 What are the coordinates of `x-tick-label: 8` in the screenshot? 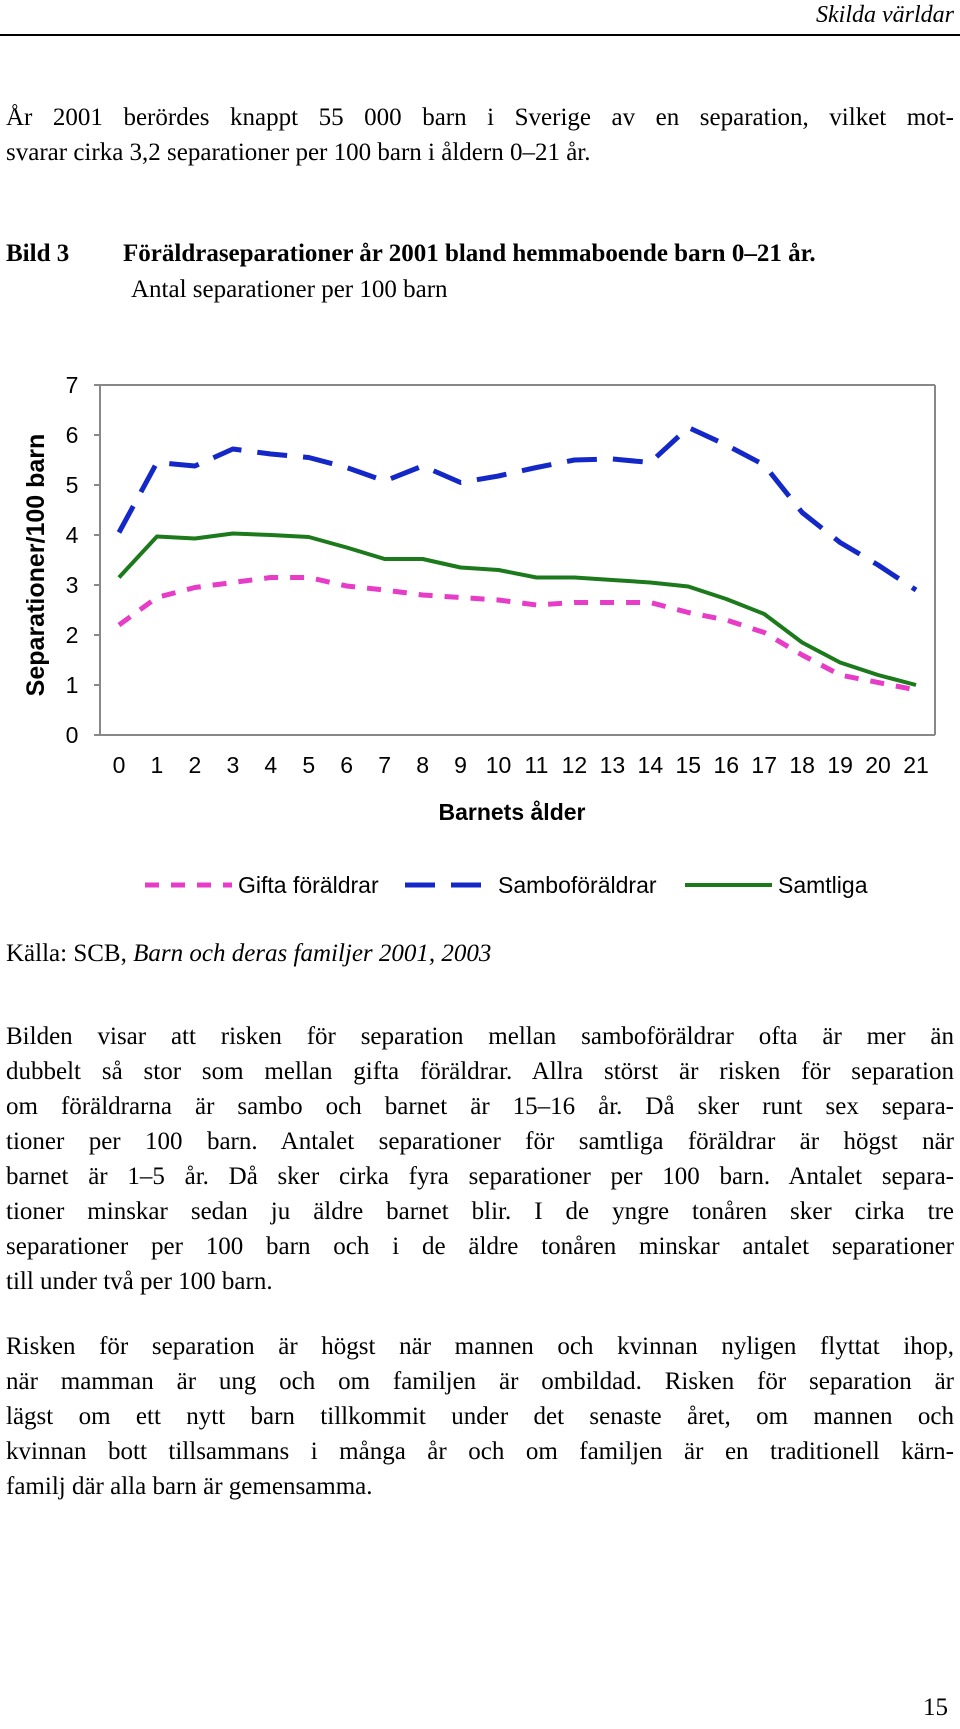 It's located at (422, 765).